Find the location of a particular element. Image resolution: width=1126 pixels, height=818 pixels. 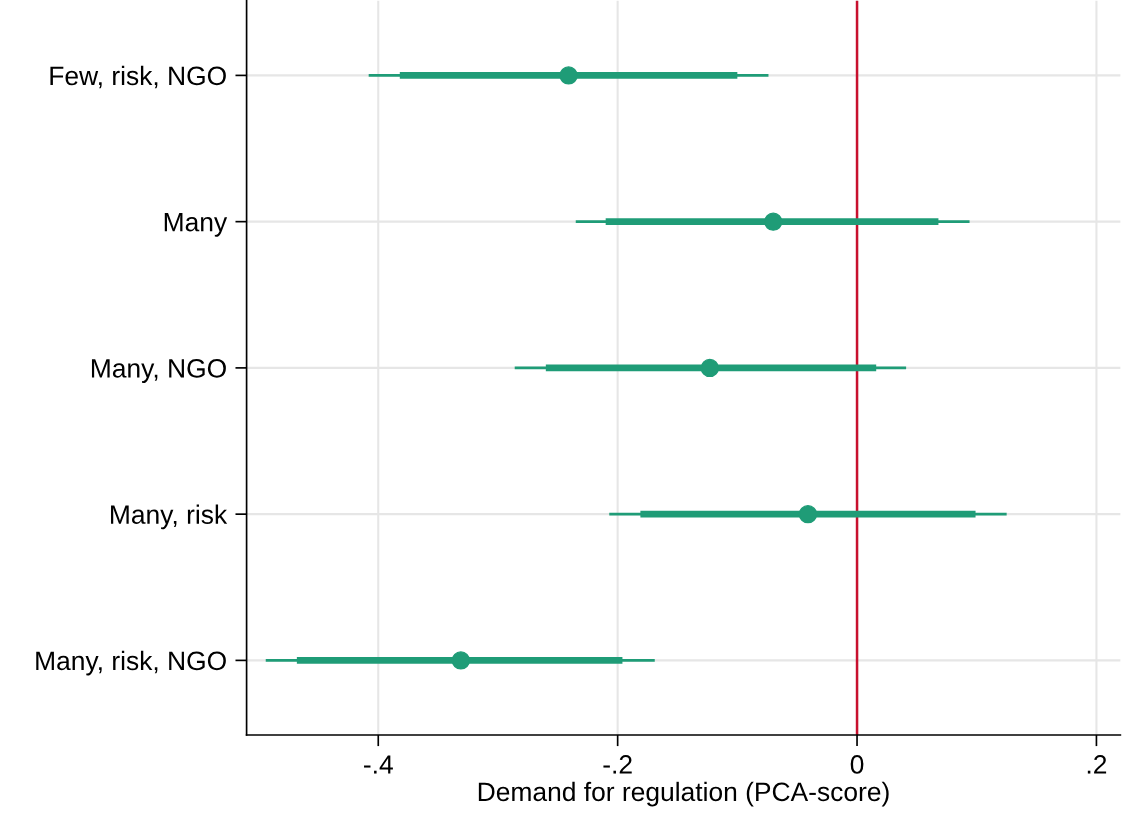

x-tick-label: .2 is located at coordinates (1097, 764).